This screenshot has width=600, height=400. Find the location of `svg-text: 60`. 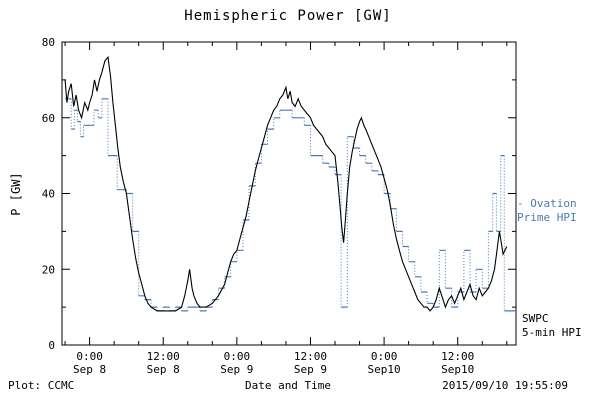

svg-text: 60 is located at coordinates (48, 118).